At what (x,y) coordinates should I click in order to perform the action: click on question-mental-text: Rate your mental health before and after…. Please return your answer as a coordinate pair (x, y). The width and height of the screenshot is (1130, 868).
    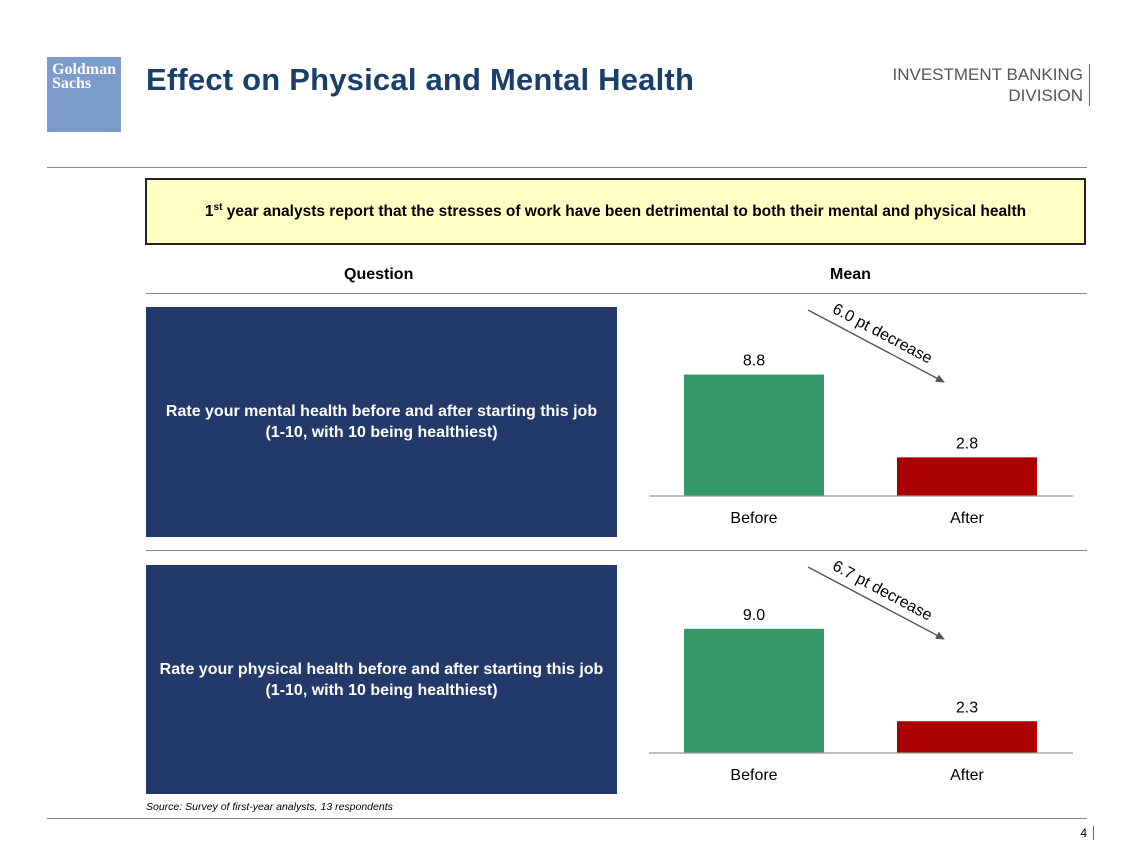
    Looking at the image, I should click on (381, 411).